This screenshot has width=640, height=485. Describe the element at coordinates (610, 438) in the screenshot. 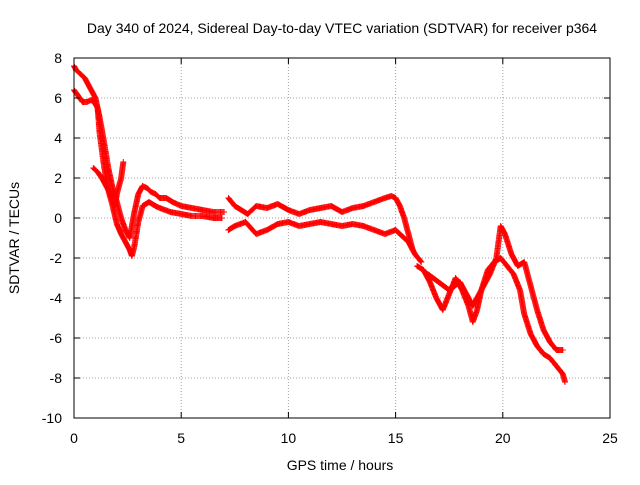

I see `x-tick-label: 25` at that location.